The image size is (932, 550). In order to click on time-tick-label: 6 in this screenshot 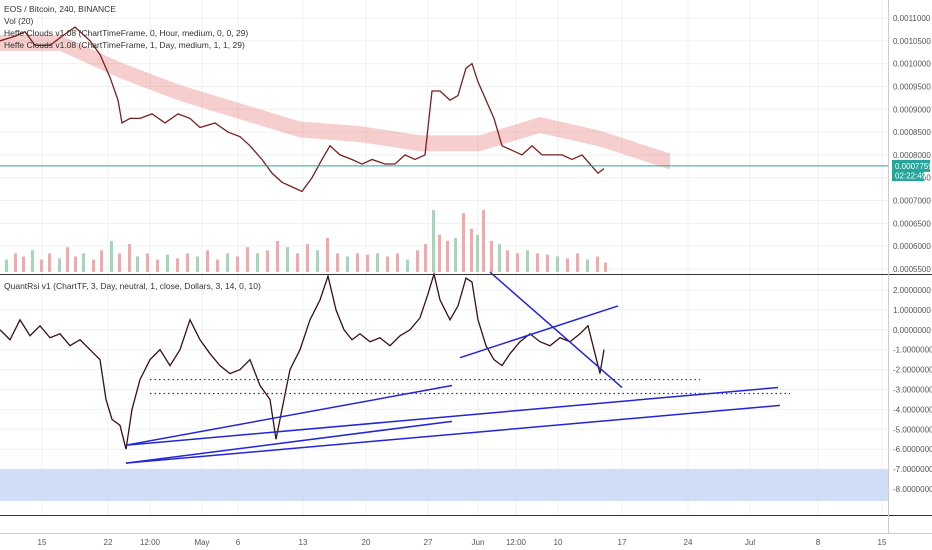, I will do `click(238, 542)`.